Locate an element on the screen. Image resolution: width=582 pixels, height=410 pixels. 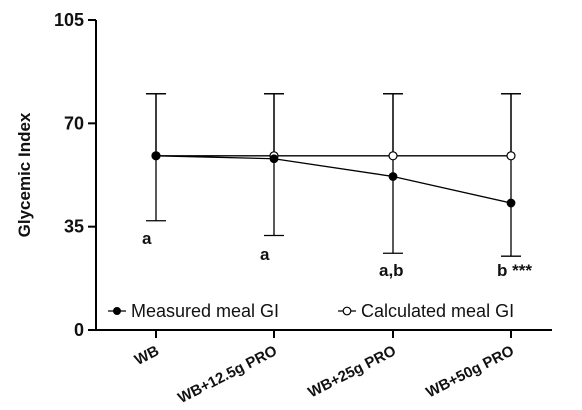
y-tick-label: 70 is located at coordinates (74, 123).